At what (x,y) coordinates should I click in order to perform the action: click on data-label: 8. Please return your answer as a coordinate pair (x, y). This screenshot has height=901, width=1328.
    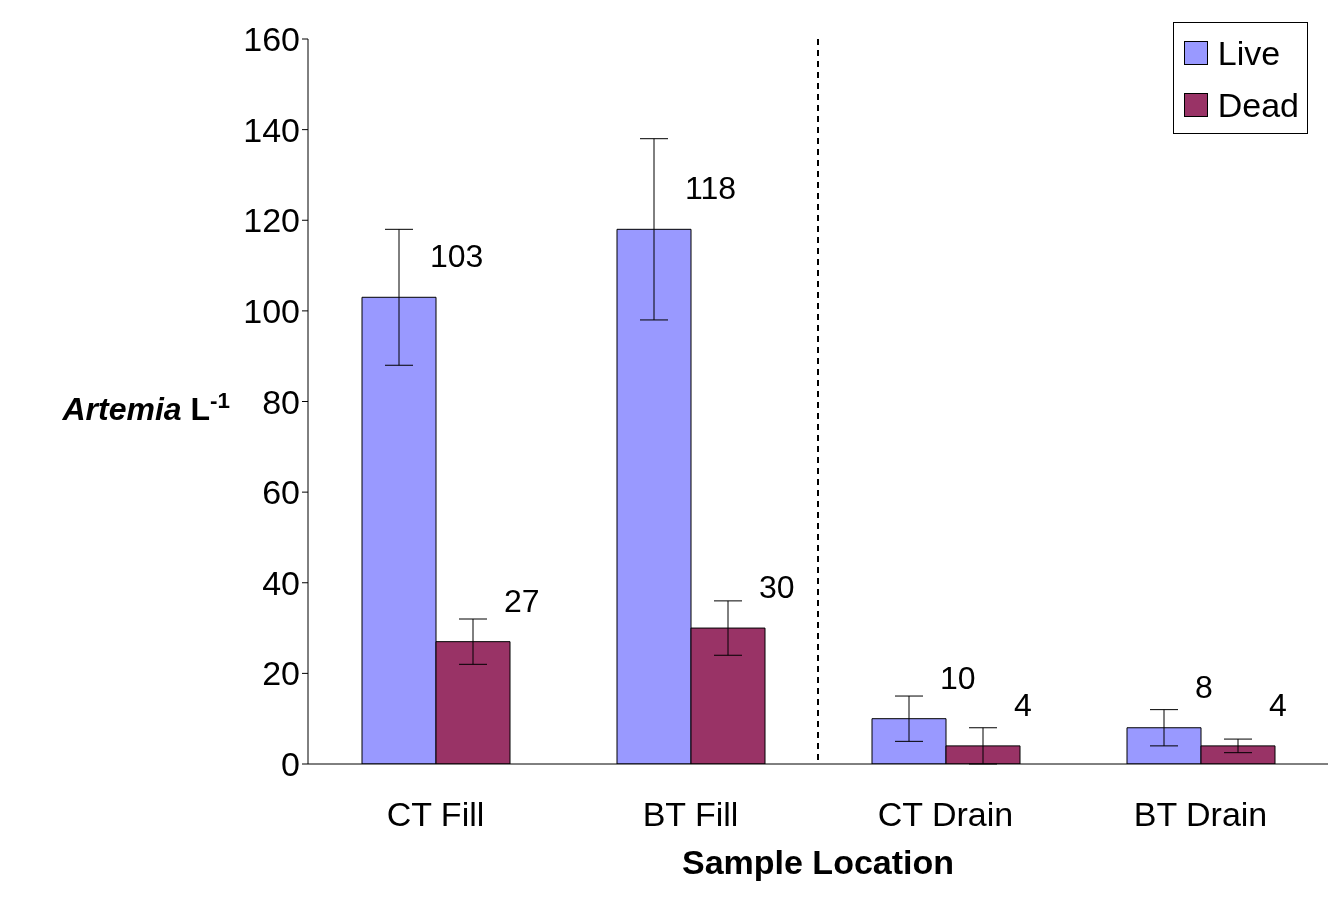
    Looking at the image, I should click on (1204, 686).